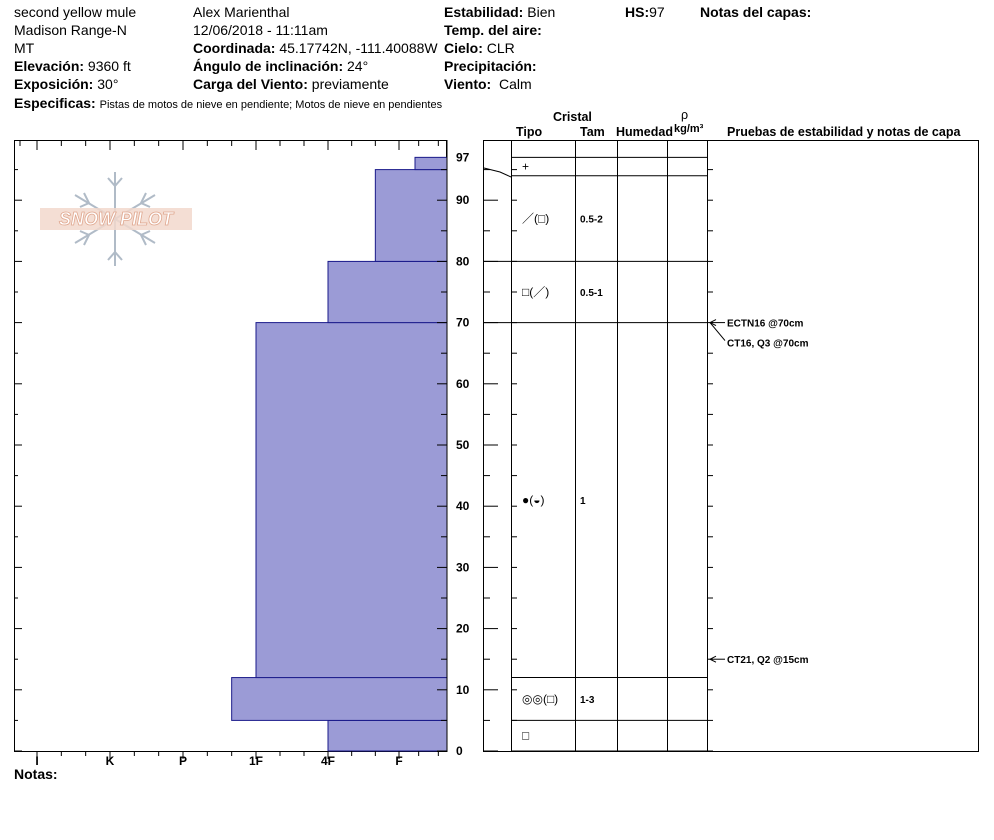 This screenshot has height=840, width=994. I want to click on crystal-type-5: □, so click(525, 736).